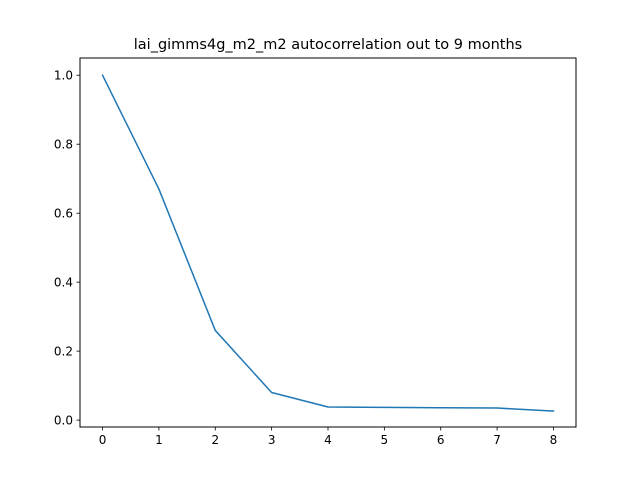 The height and width of the screenshot is (480, 640). Describe the element at coordinates (63, 213) in the screenshot. I see `y-tick-label: 0.6` at that location.